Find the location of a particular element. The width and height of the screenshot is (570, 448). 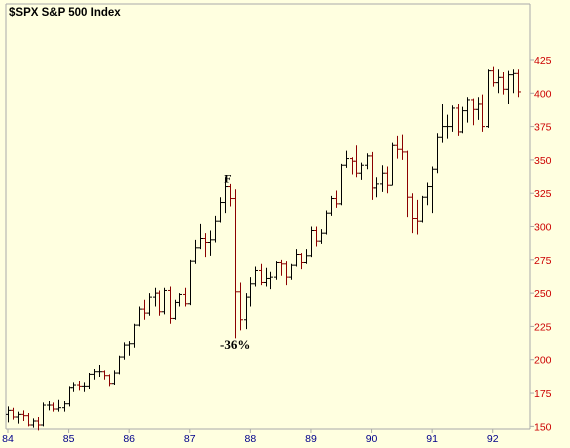

y-tick-label: 425 is located at coordinates (543, 61).